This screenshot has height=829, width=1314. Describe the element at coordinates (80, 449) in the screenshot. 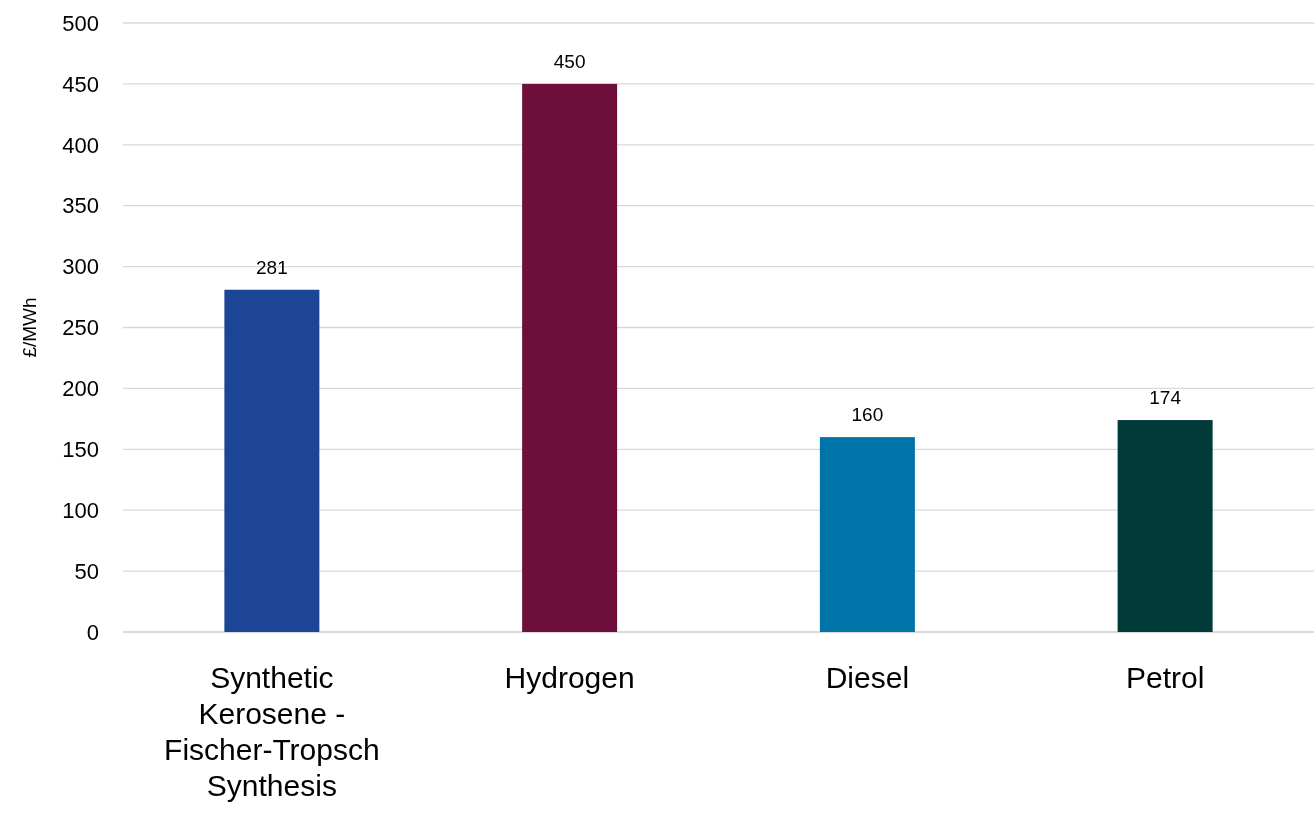

I see `y-tick-label: 150` at that location.